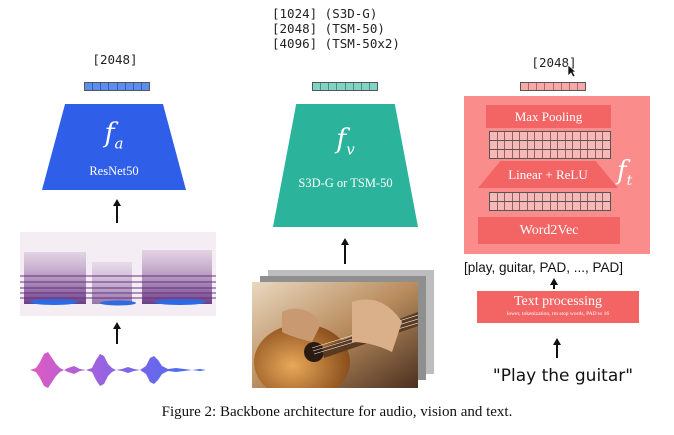 The width and height of the screenshot is (674, 435). I want to click on audio-dim-label: [2048], so click(115, 59).